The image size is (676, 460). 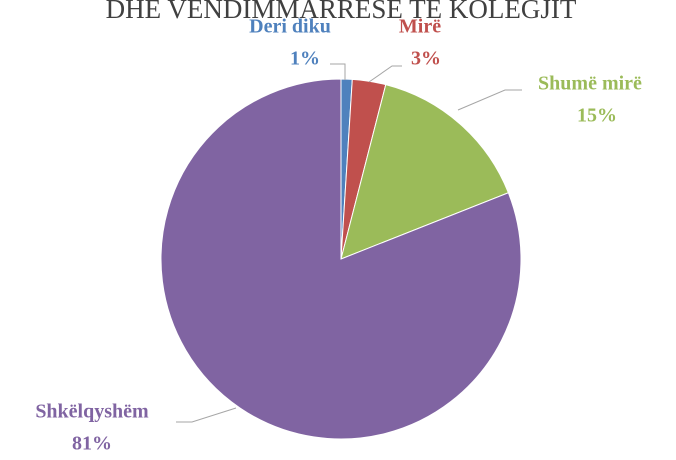 What do you see at coordinates (420, 27) in the screenshot?
I see `slice-label: Mirë` at bounding box center [420, 27].